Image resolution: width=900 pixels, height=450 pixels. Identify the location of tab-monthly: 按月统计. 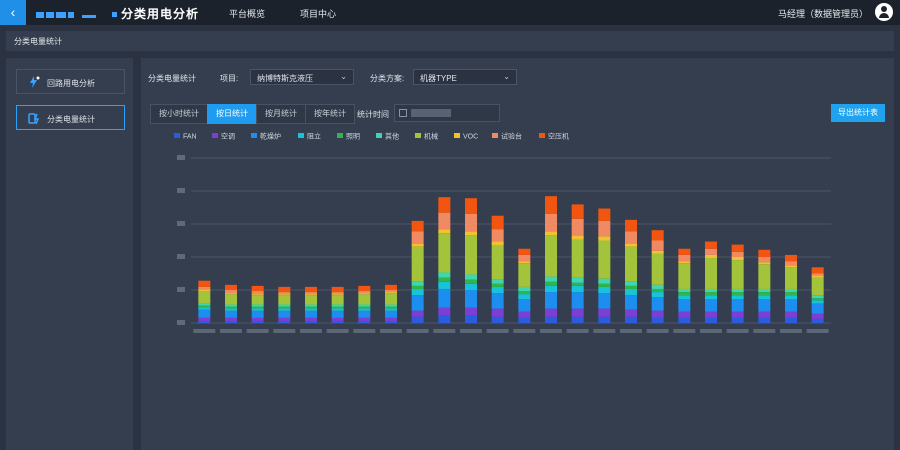
(281, 114).